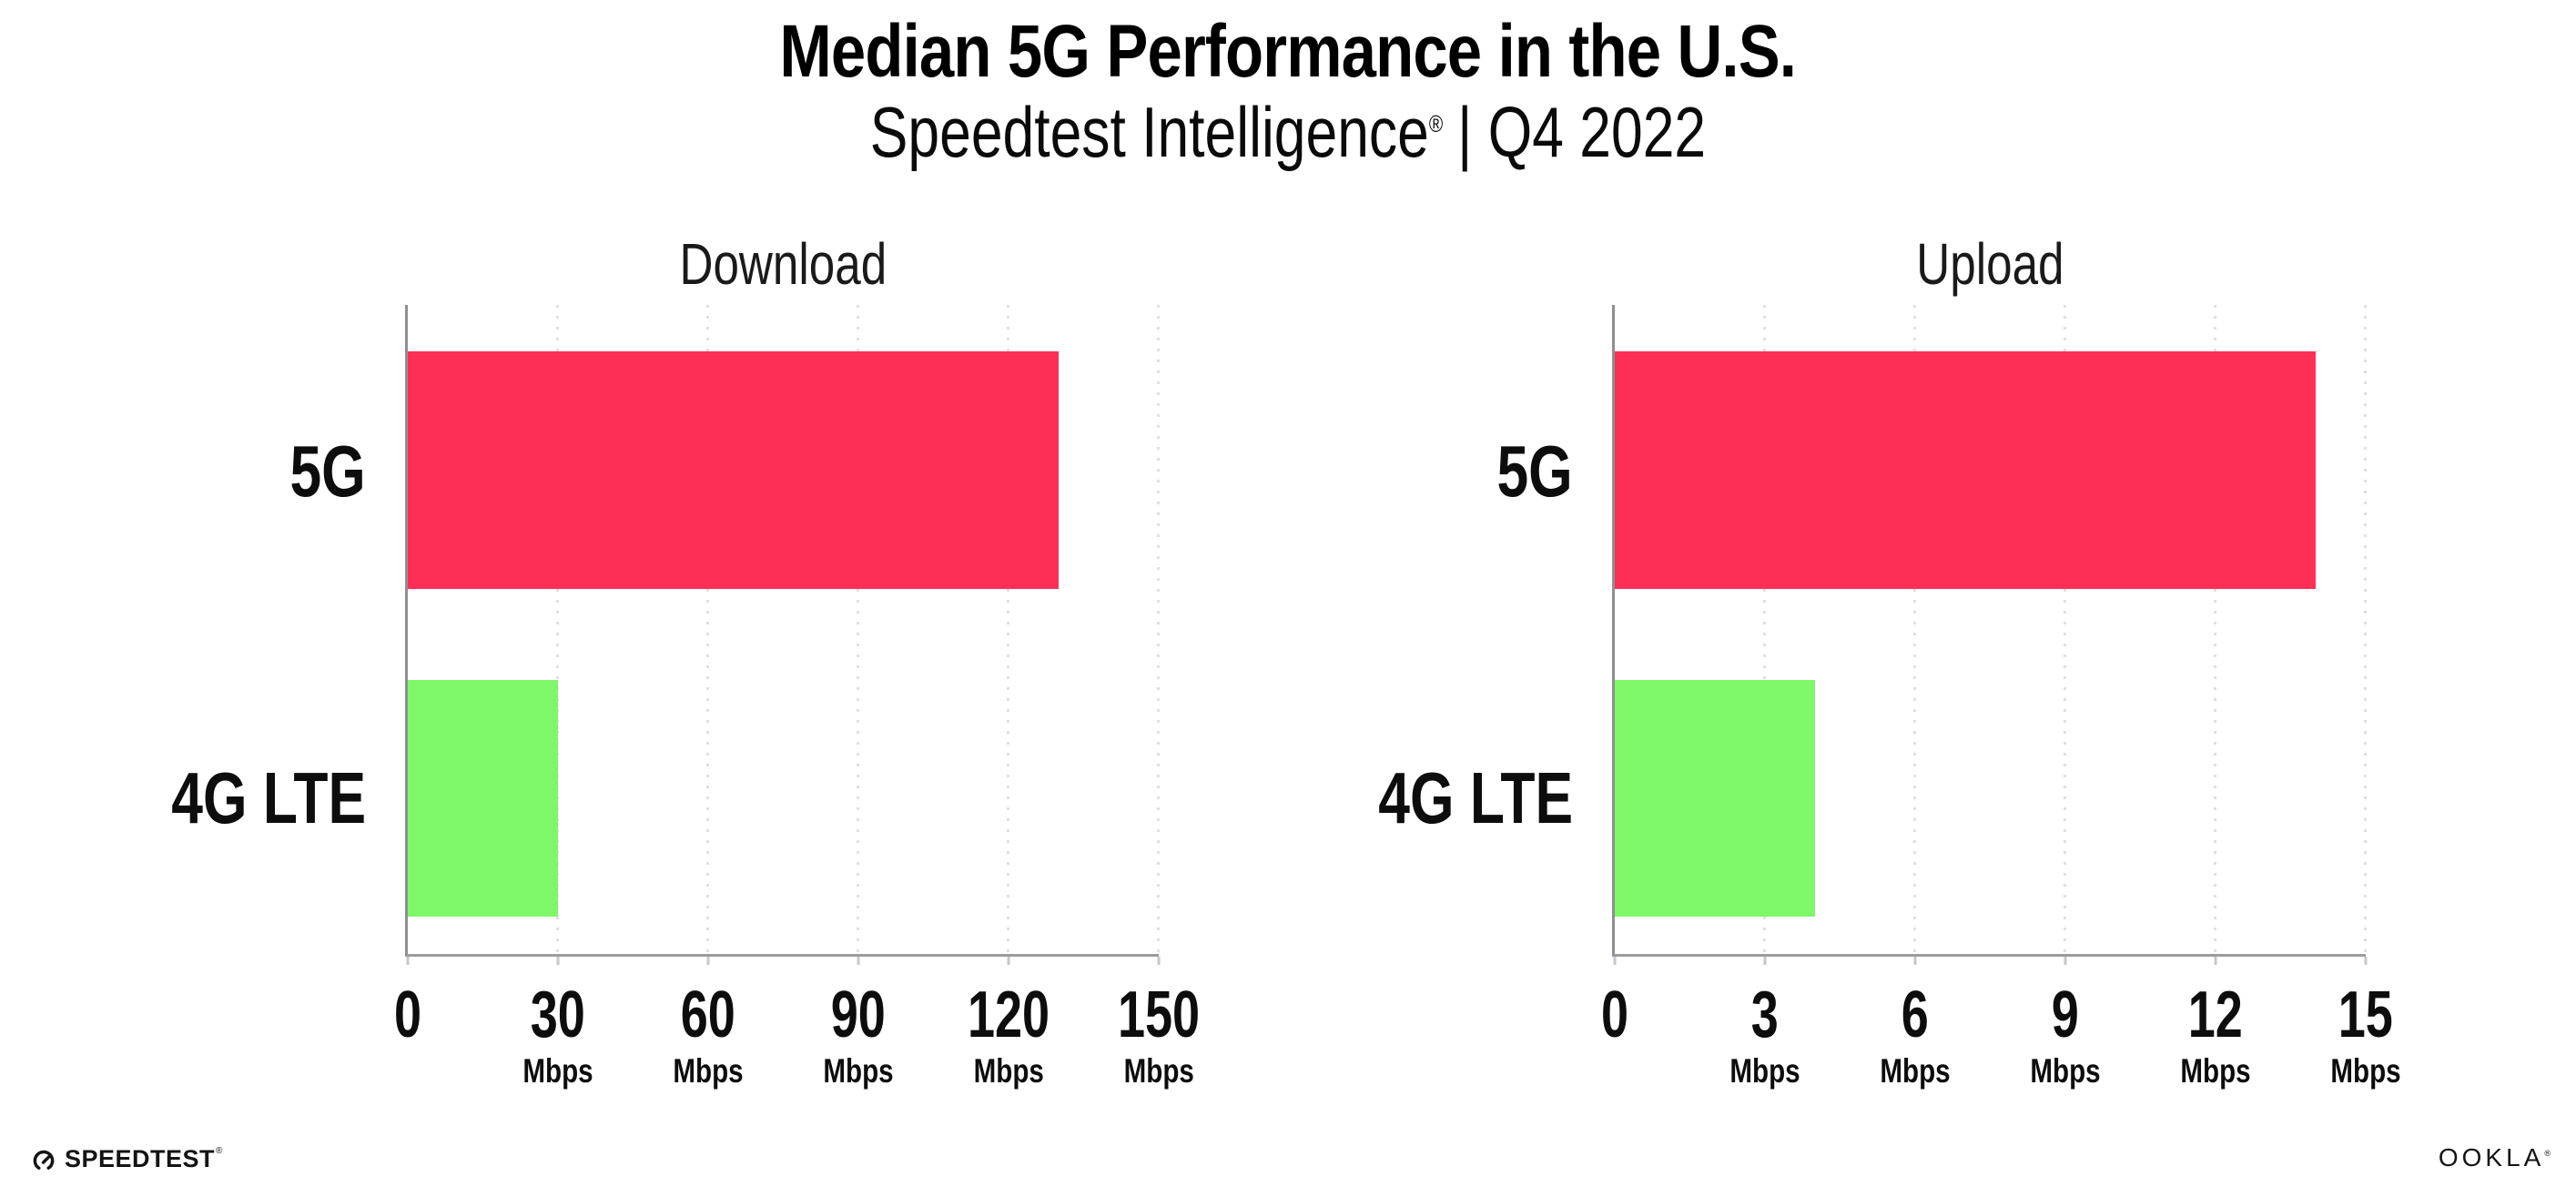 The image size is (2576, 1197). I want to click on page-subtitle: Speedtest Intelligence® | Q4 2022, so click(1288, 132).